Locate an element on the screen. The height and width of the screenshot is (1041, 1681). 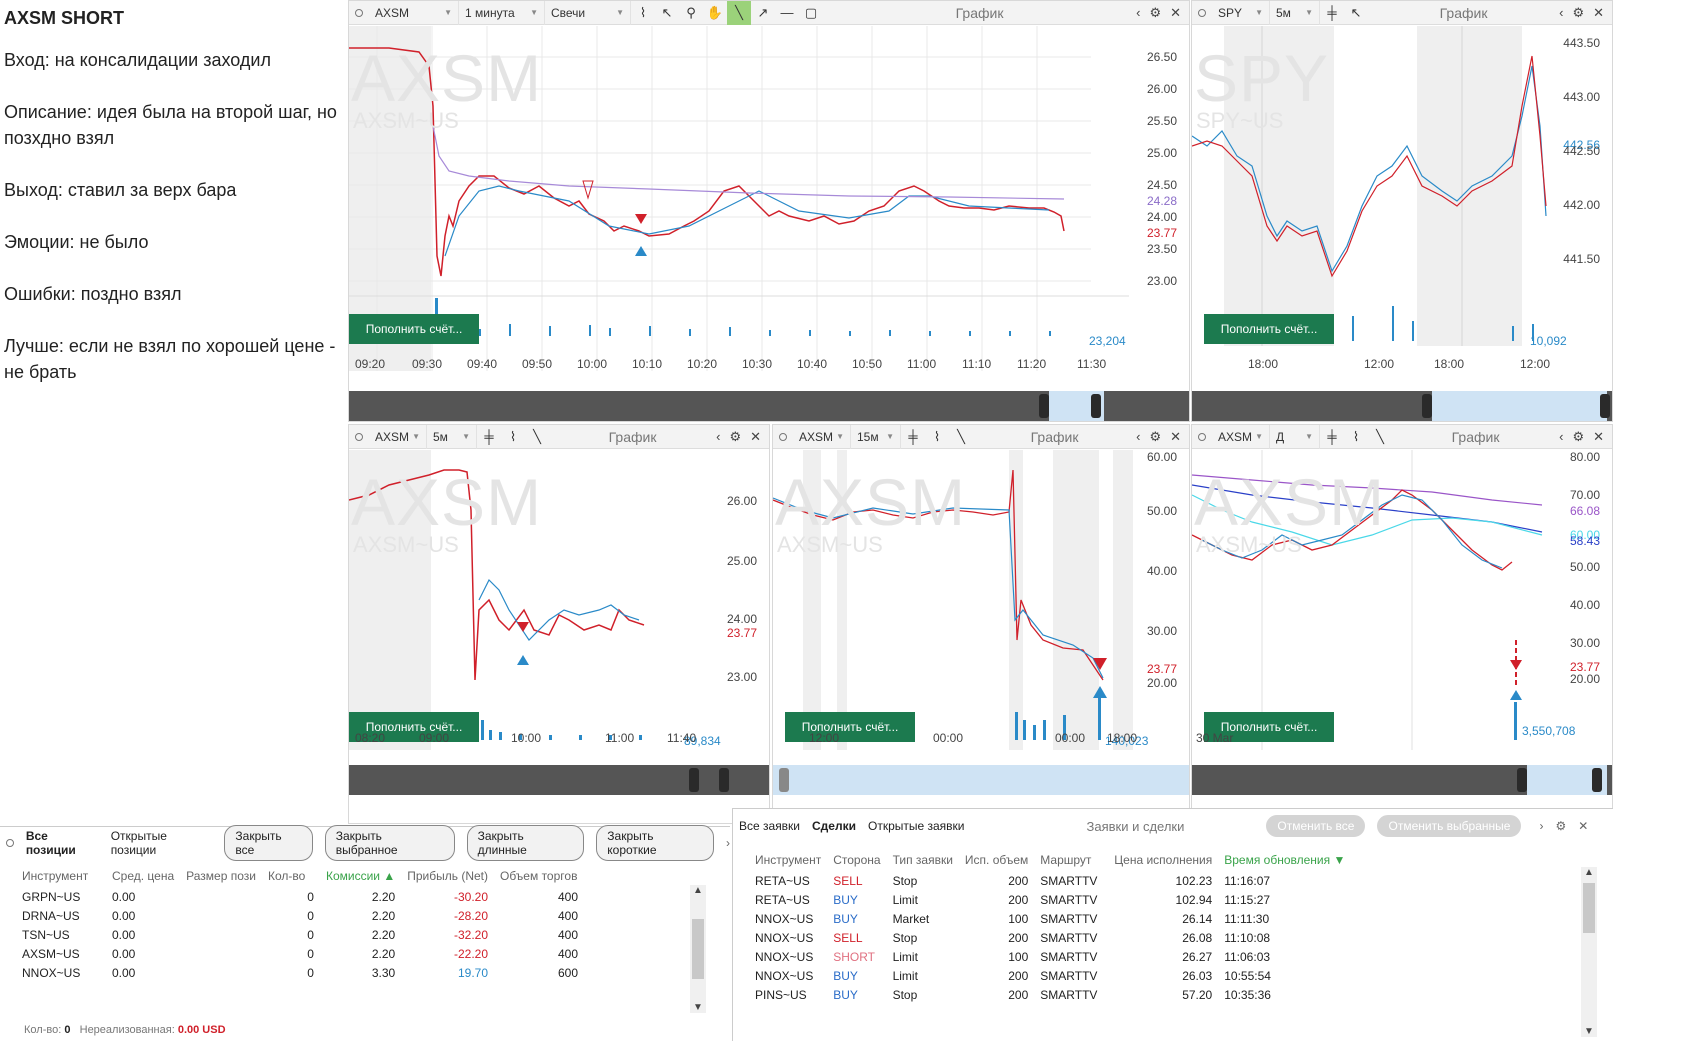
col-volume: Объем торгов is located at coordinates (539, 876).